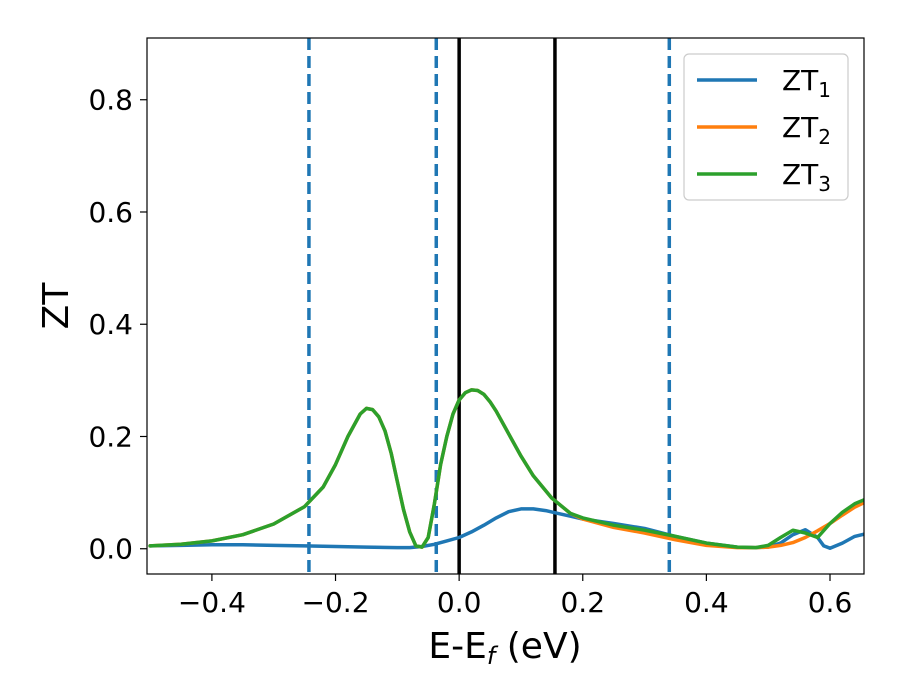 Image resolution: width=900 pixels, height=700 pixels. What do you see at coordinates (212, 602) in the screenshot?
I see `x-tick-label: −0.4` at bounding box center [212, 602].